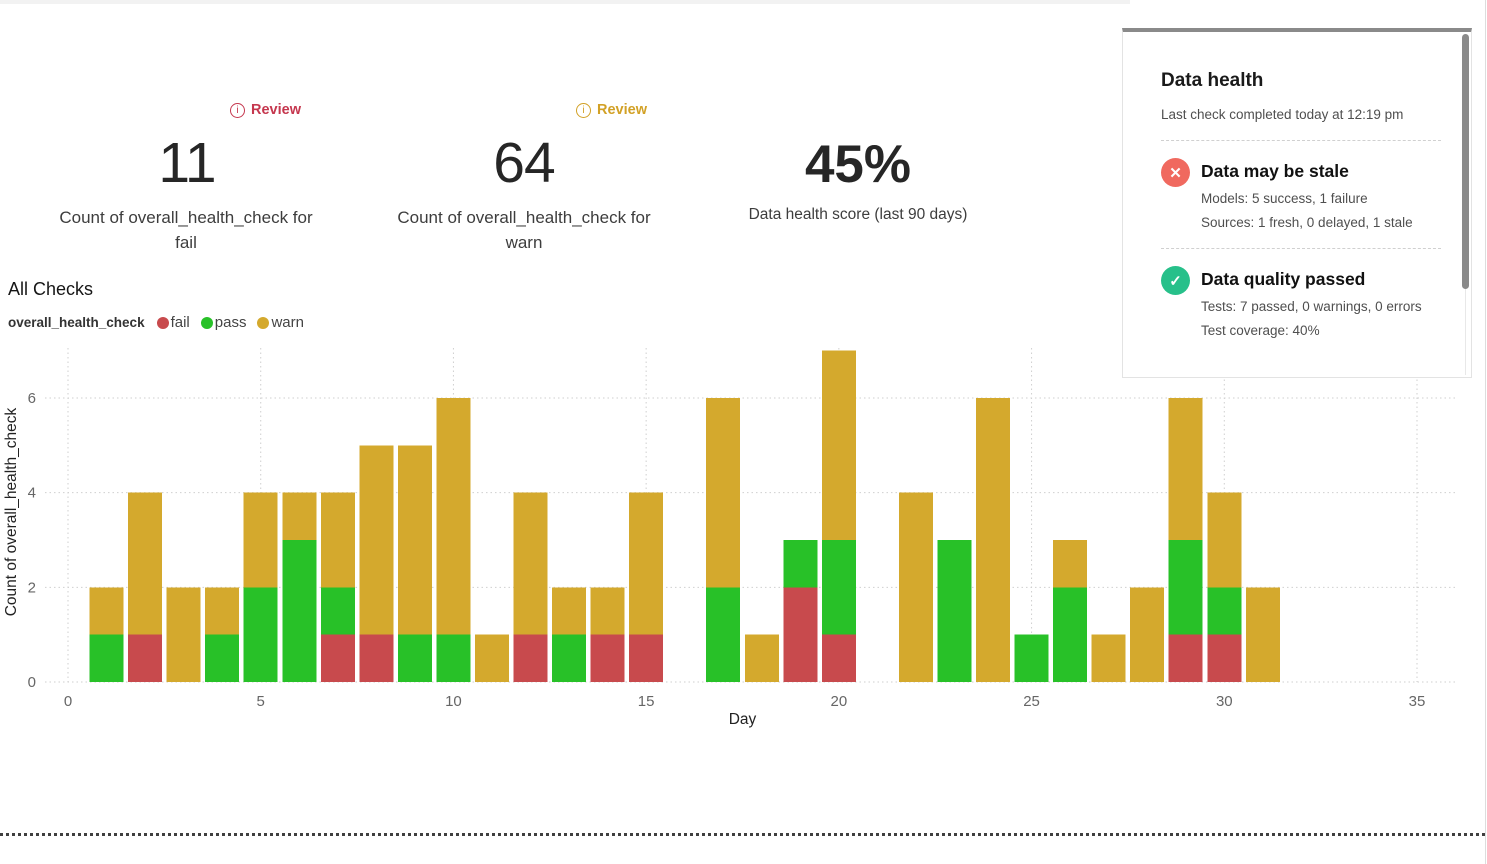 This screenshot has height=864, width=1487. Describe the element at coordinates (180, 322) in the screenshot. I see `legend-label: fail` at that location.